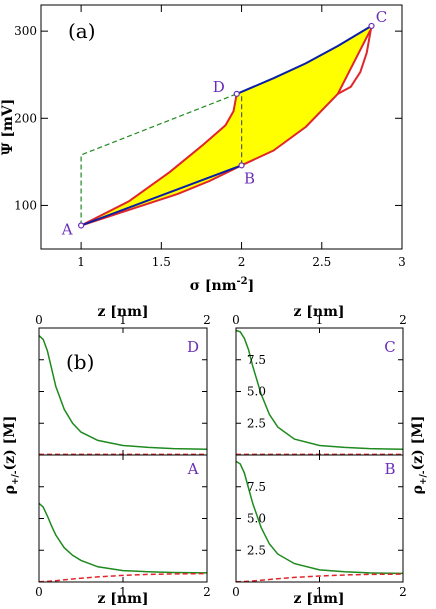 The width and height of the screenshot is (436, 609). Describe the element at coordinates (159, 159) in the screenshot. I see `series-line-A-to-D-red` at that location.